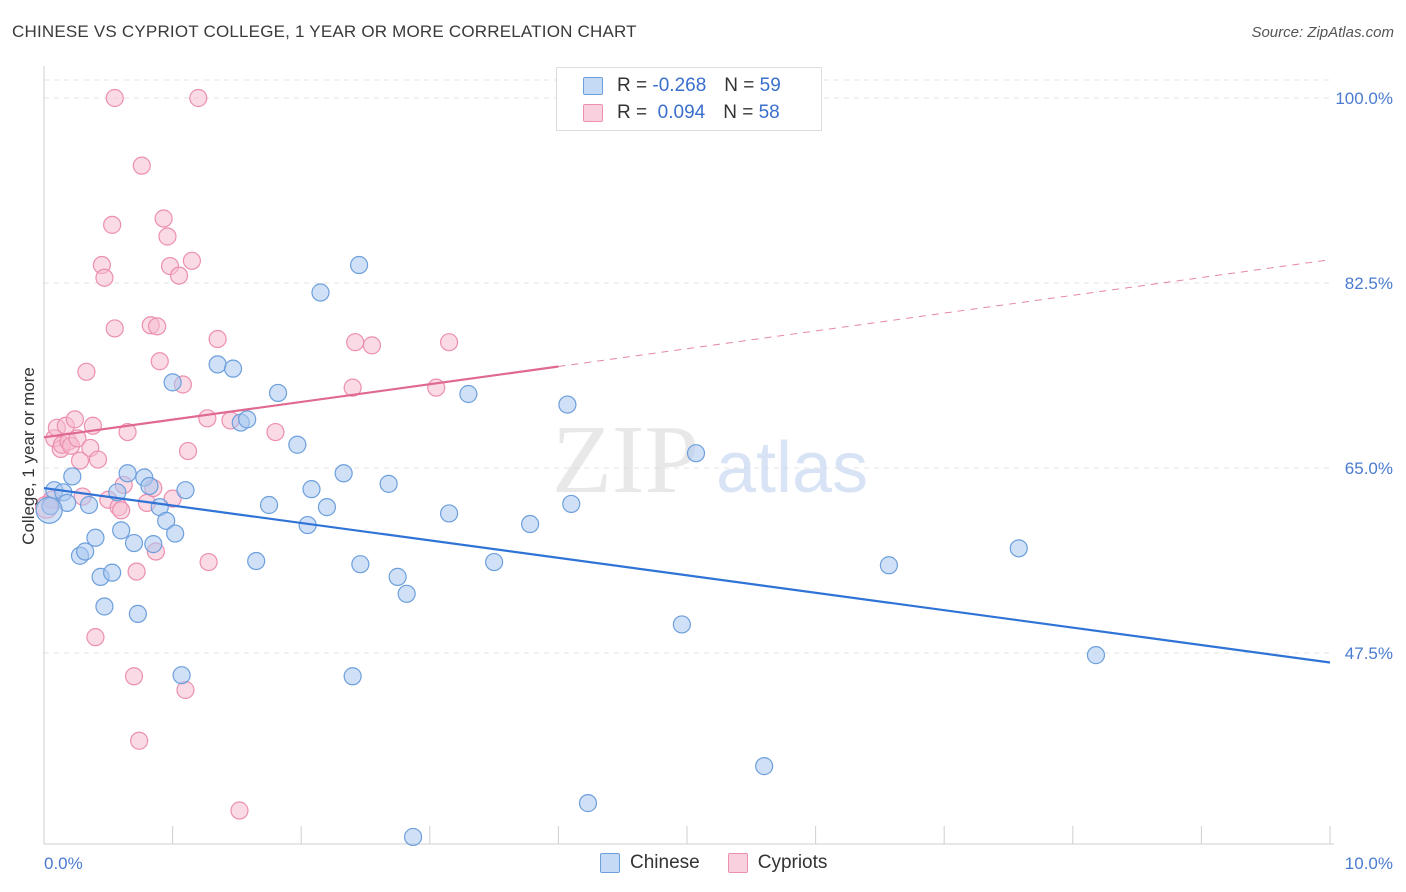  Describe the element at coordinates (1369, 468) in the screenshot. I see `y-tick-label: 65.0%` at that location.